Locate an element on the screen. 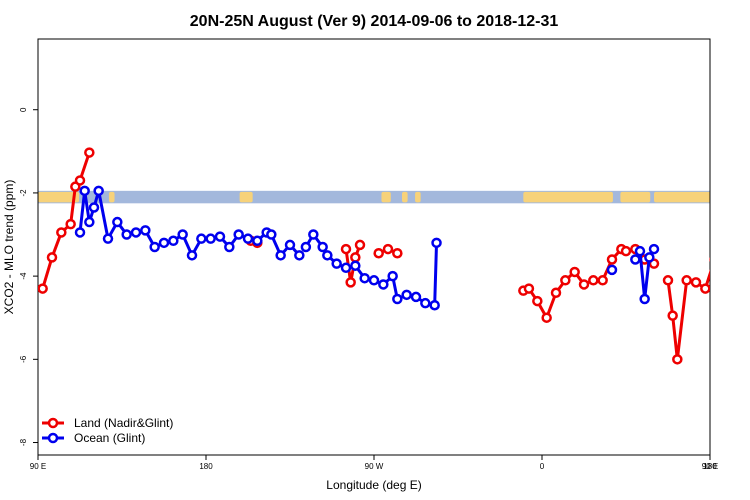  x-axis-label: Longitude (deg E) is located at coordinates (373, 485).